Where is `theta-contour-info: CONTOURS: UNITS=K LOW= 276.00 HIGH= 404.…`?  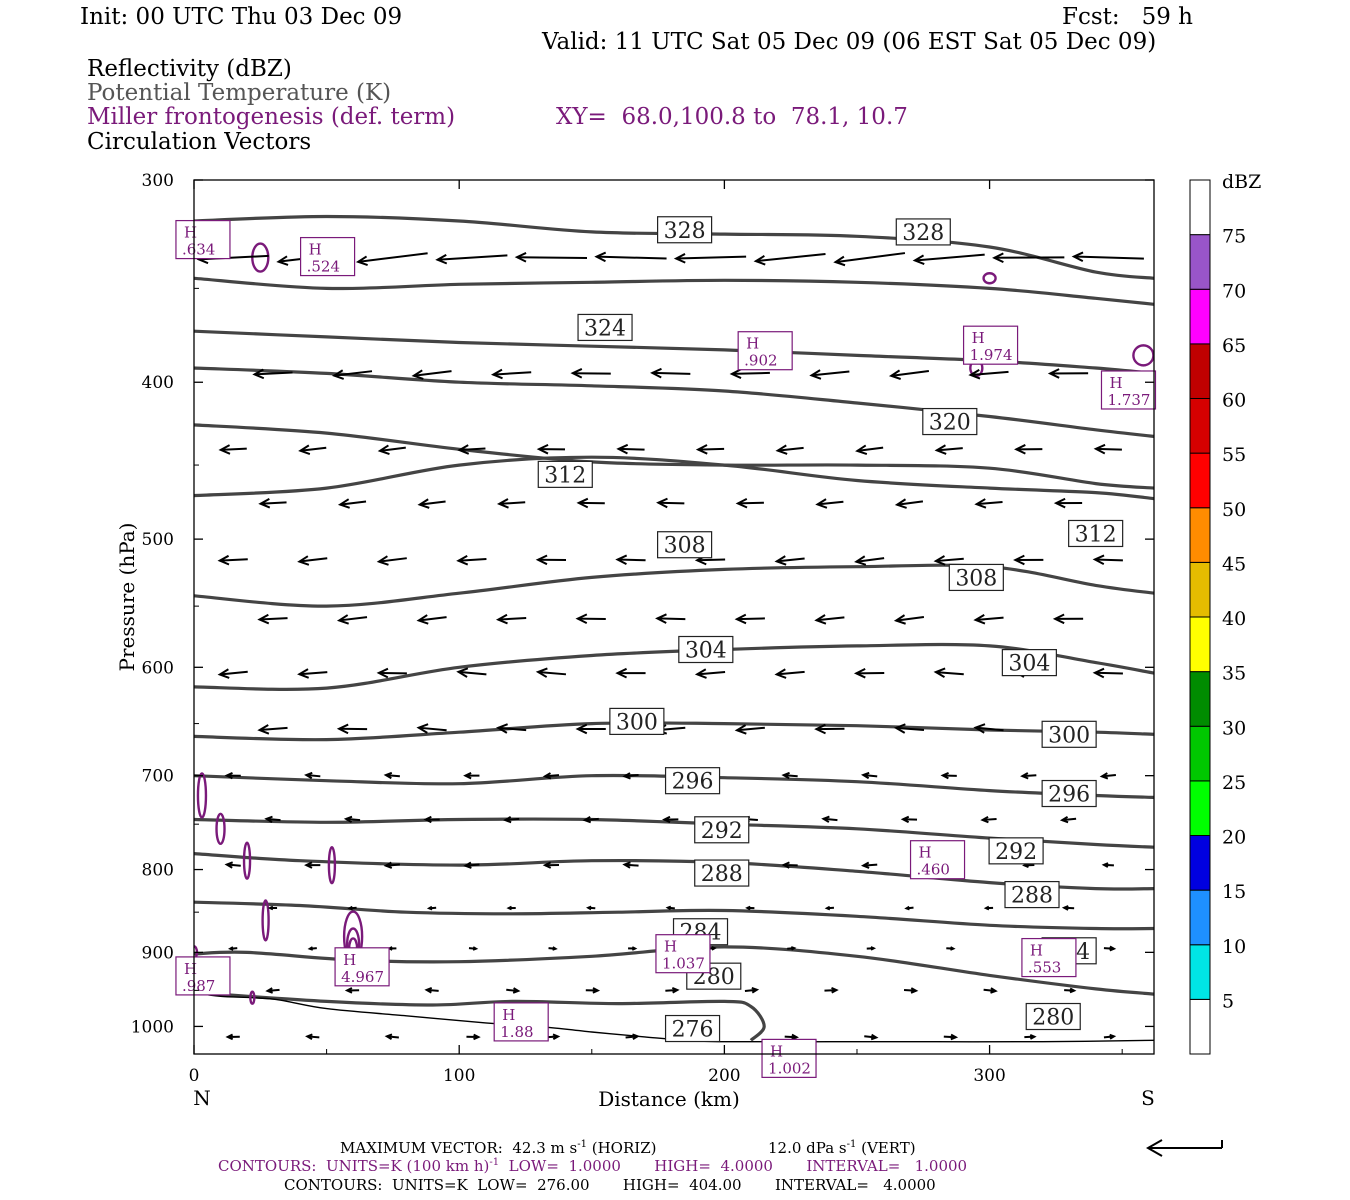
theta-contour-info: CONTOURS: UNITS=K LOW= 276.00 HIGH= 404.… is located at coordinates (610, 1185).